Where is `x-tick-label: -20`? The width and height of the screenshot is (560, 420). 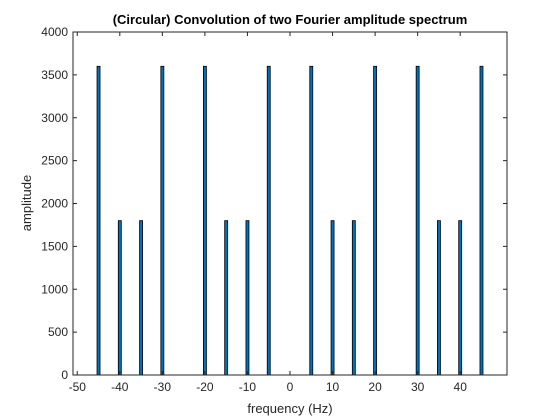 x-tick-label: -20 is located at coordinates (205, 387).